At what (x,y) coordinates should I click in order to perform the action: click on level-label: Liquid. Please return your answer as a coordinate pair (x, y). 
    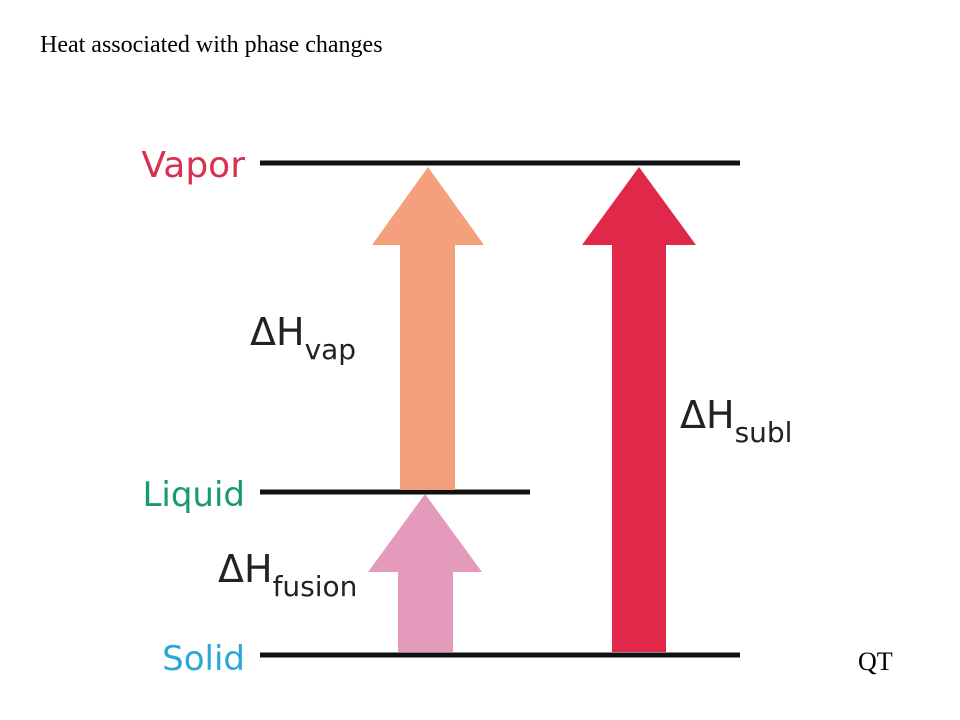
    Looking at the image, I should click on (193, 495).